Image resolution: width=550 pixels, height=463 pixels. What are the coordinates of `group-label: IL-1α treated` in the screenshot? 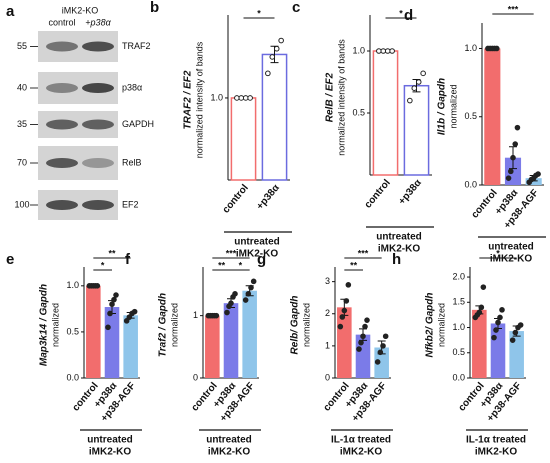 It's located at (496, 440).